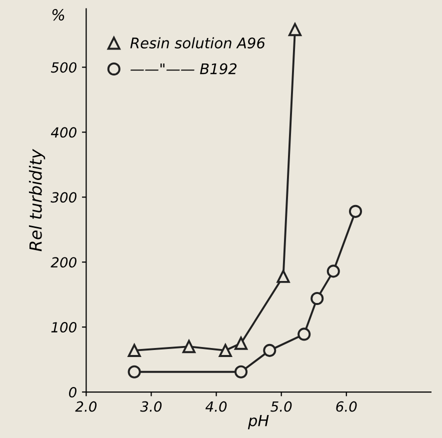 The image size is (442, 438). I want to click on x-tick-label: 2.0, so click(86, 406).